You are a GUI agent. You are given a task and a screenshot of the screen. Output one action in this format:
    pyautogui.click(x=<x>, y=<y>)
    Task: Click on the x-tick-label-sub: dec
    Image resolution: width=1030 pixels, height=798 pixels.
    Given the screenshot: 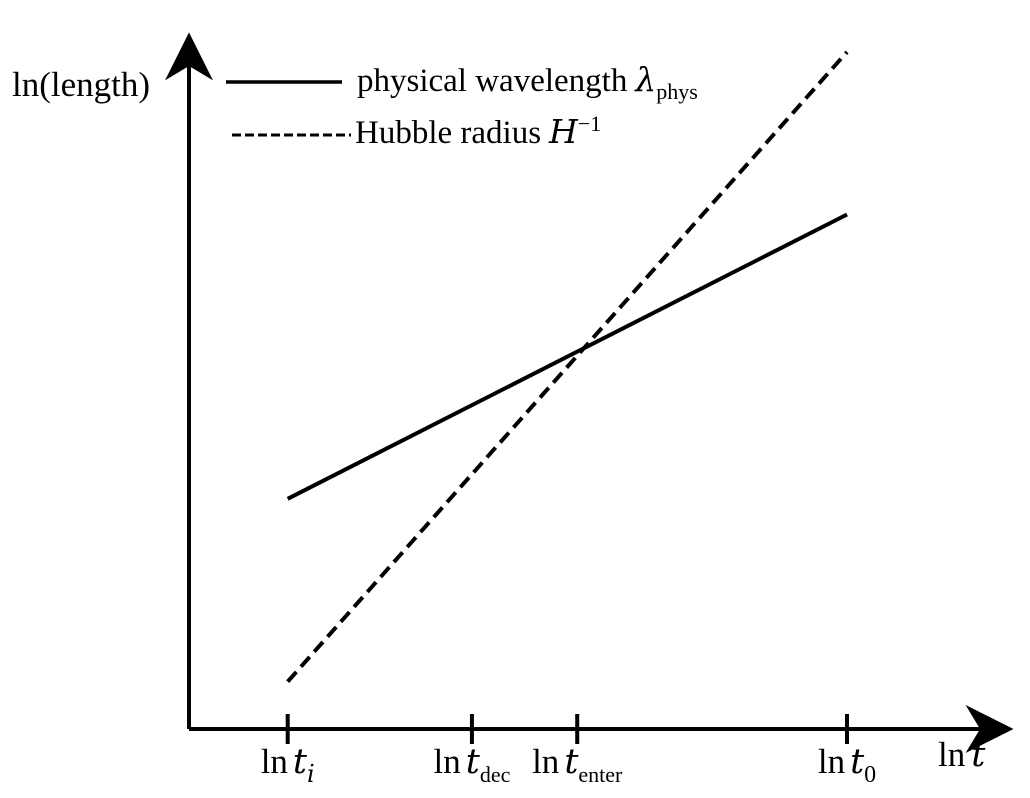 What is the action you would take?
    pyautogui.click(x=495, y=774)
    